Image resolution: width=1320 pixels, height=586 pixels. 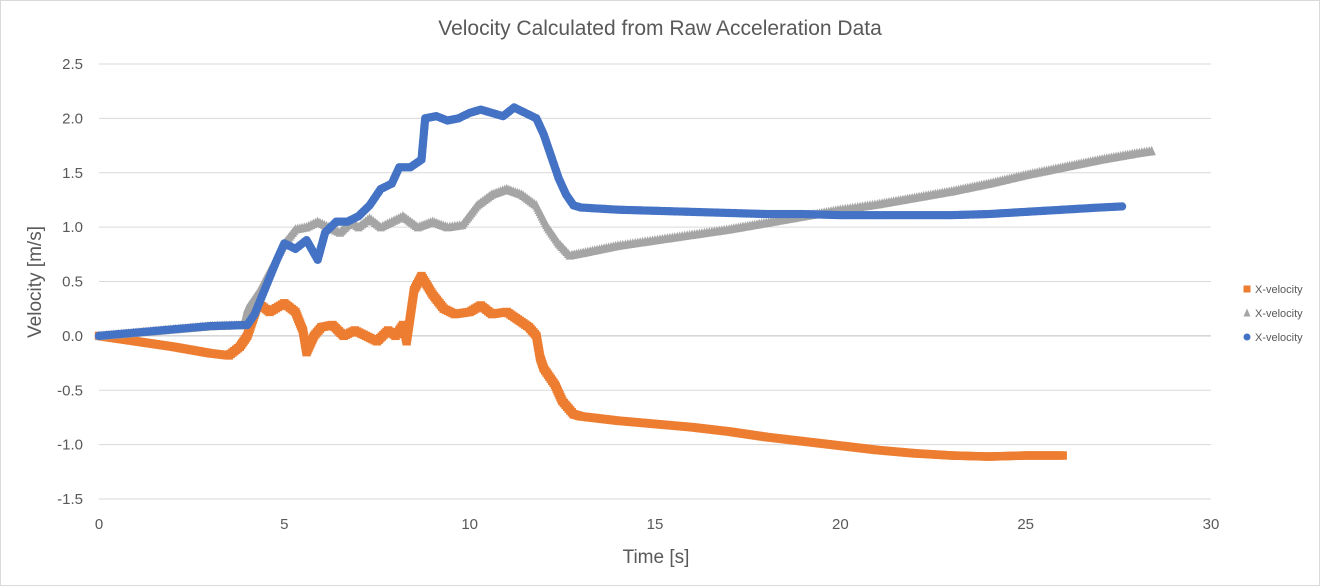 I want to click on y-tick-label: 0.0, so click(x=72, y=336).